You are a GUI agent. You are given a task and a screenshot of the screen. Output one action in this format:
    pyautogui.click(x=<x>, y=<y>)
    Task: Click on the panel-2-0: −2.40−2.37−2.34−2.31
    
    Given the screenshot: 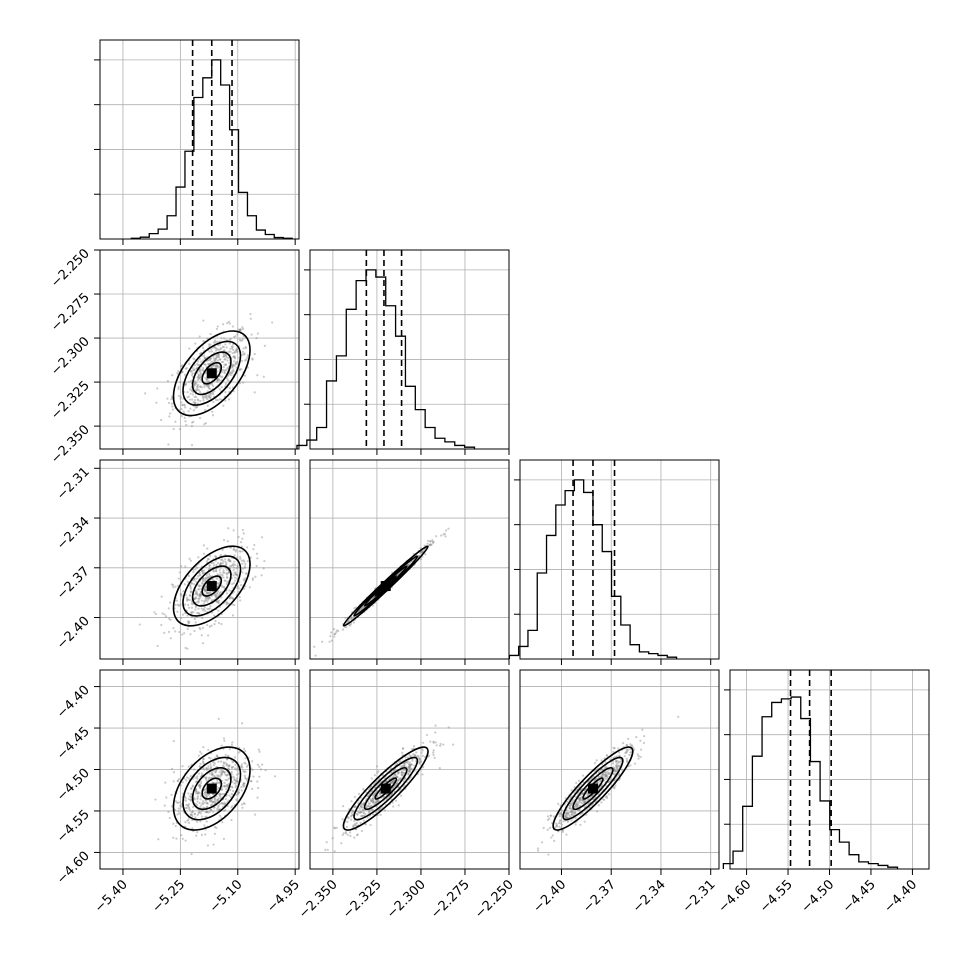 What is the action you would take?
    pyautogui.click(x=177, y=562)
    